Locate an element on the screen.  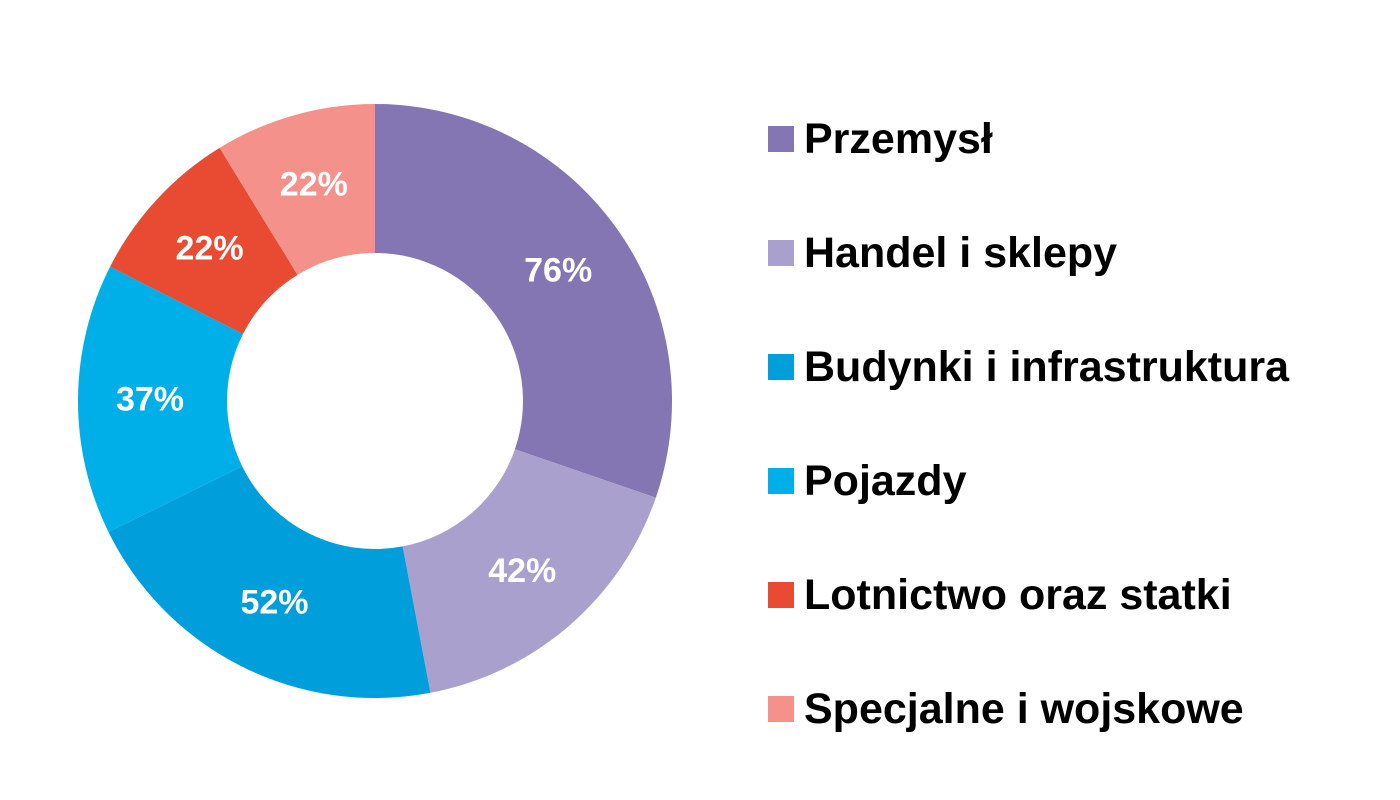
slice-label-specjalne-i-wojskowe: 22% is located at coordinates (314, 184).